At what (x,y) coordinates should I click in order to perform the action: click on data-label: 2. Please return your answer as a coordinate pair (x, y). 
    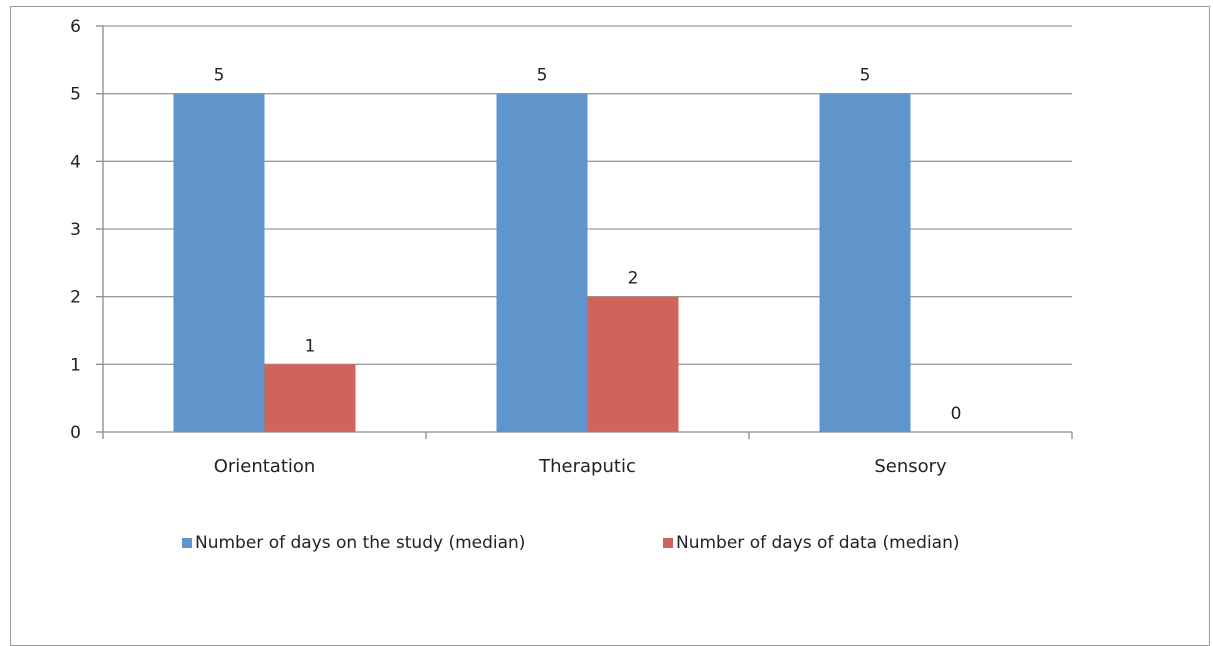
    Looking at the image, I should click on (633, 279).